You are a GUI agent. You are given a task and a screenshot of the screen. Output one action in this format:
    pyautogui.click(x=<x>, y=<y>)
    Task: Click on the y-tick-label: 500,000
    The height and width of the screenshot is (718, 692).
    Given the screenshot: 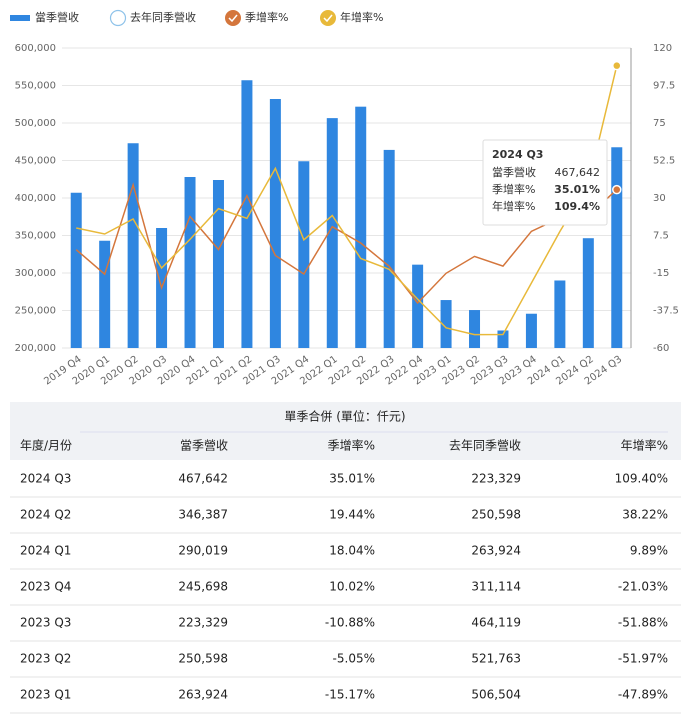 What is the action you would take?
    pyautogui.click(x=35, y=123)
    